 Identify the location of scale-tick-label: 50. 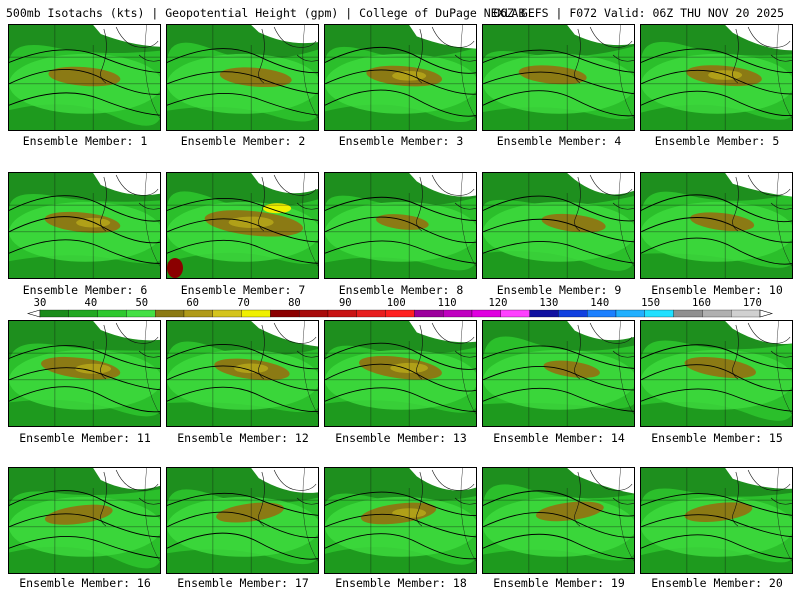
(142, 303).